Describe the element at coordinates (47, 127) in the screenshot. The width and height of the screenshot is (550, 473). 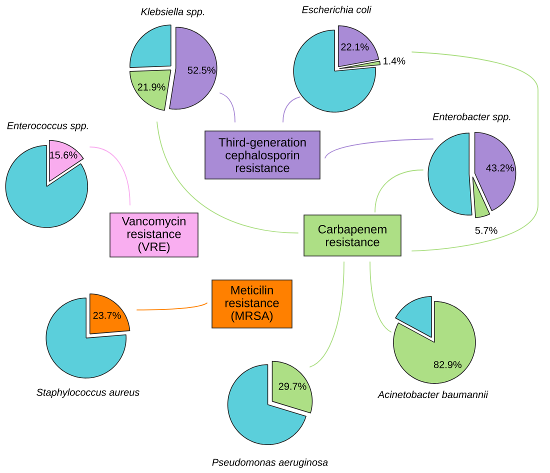
I see `chart-title: Enterococcus spp.` at that location.